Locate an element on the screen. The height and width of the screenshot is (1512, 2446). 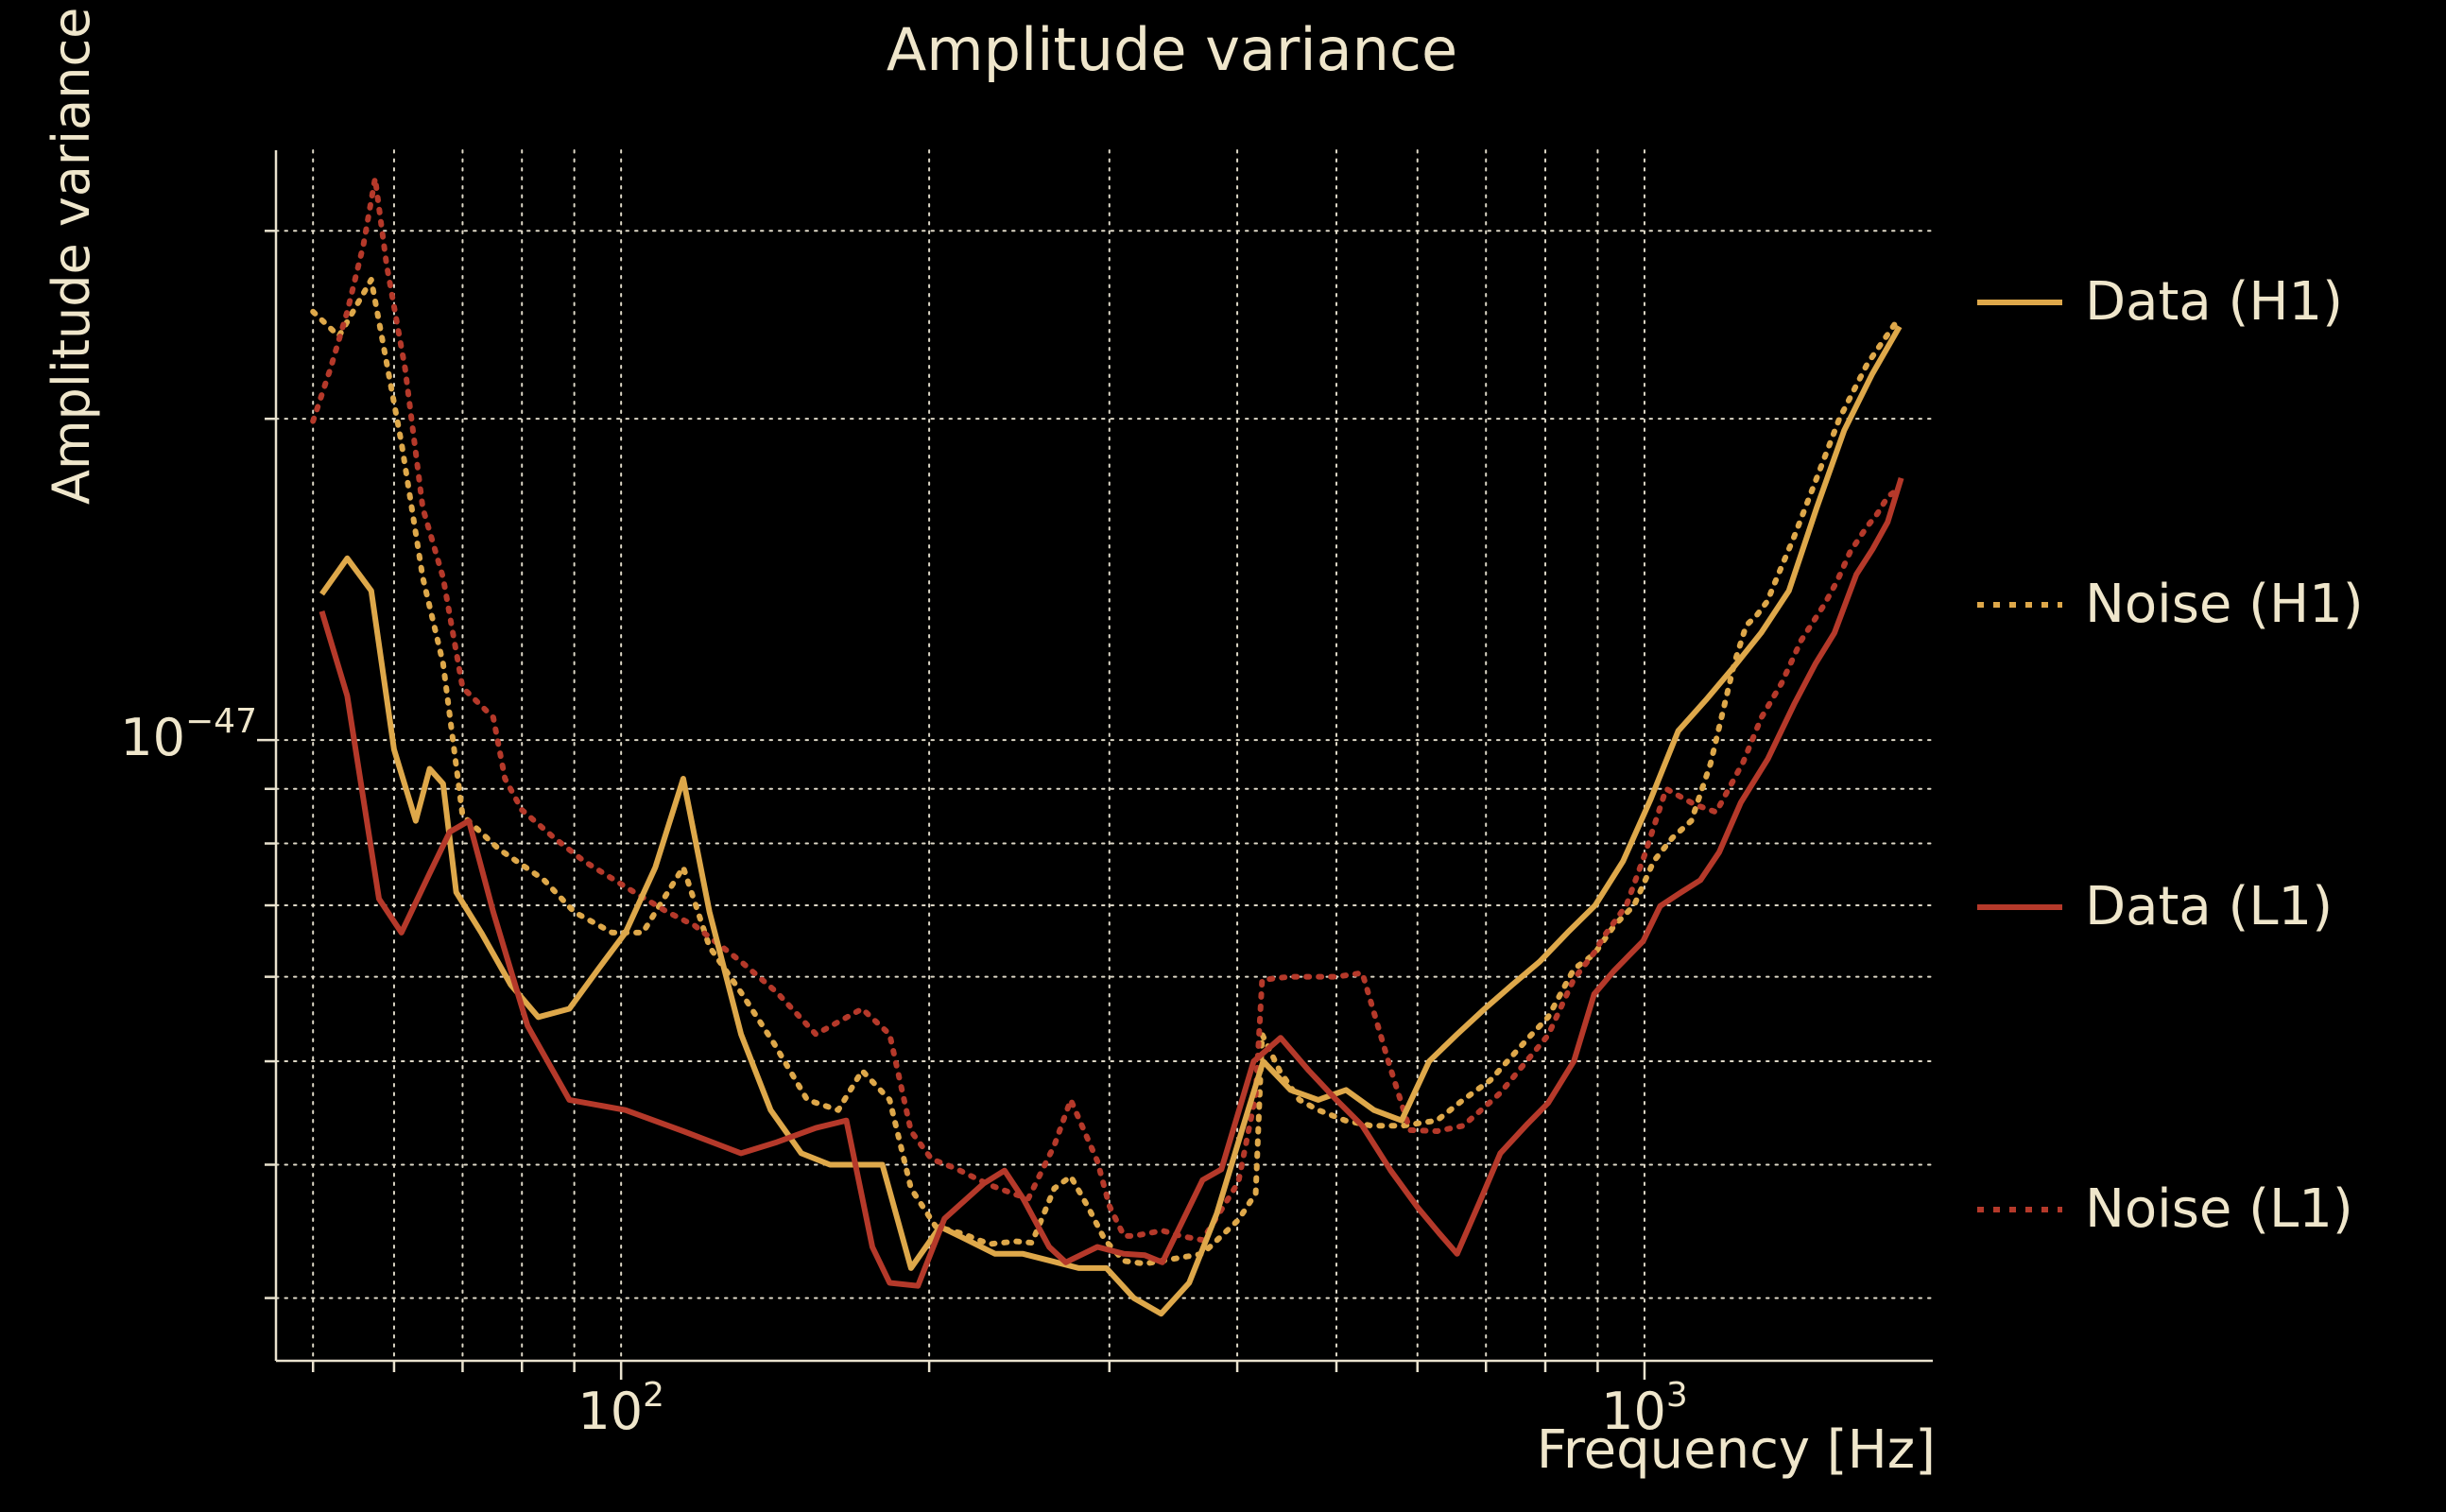
chart-title: Amplitude variance is located at coordinates (1172, 49).